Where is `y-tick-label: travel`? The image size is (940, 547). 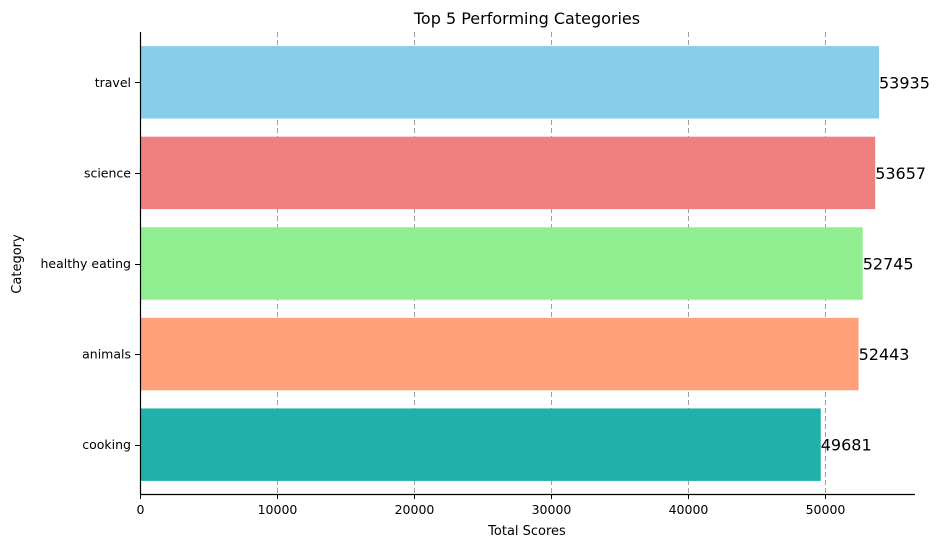
y-tick-label: travel is located at coordinates (113, 82).